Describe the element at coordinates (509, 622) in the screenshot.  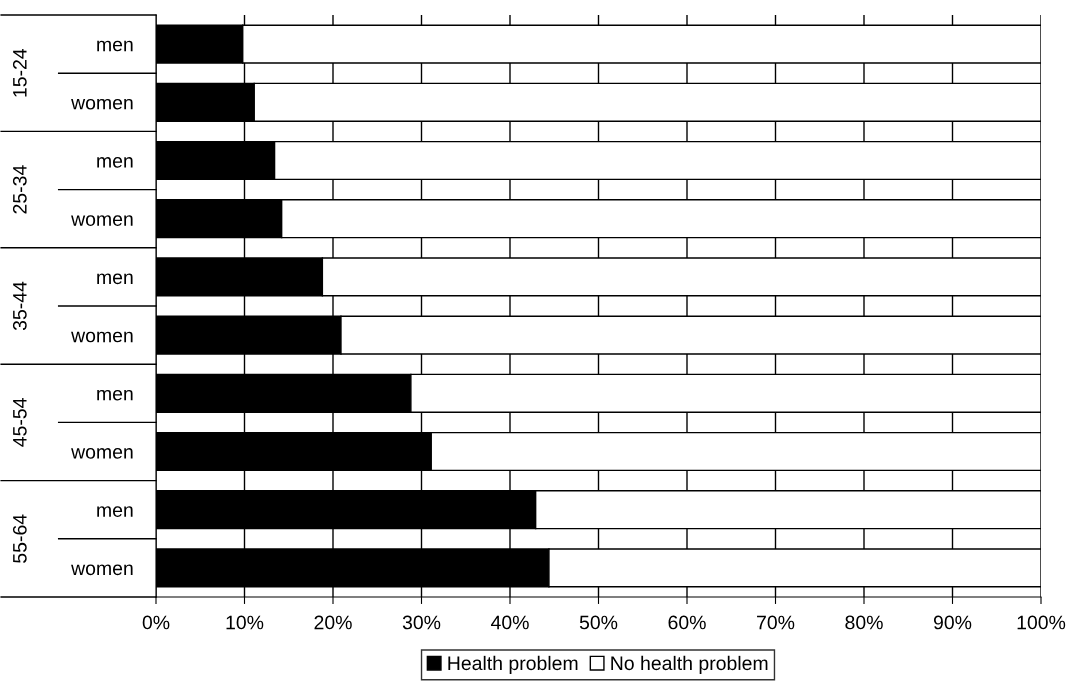
I see `x-tick-label: 40%` at that location.